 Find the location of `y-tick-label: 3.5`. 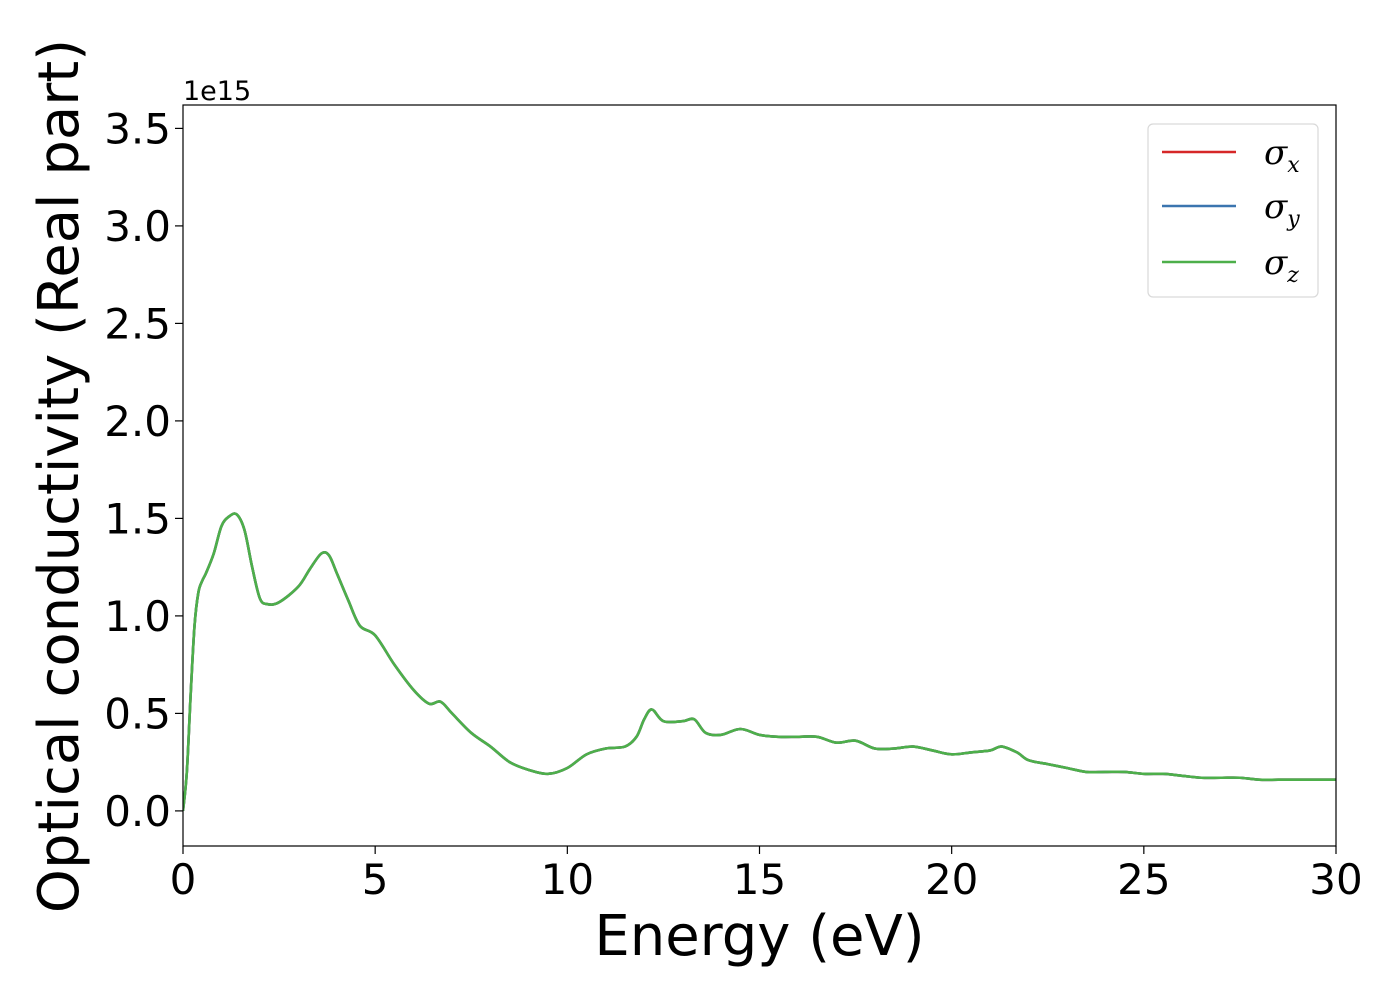

y-tick-label: 3.5 is located at coordinates (137, 128).